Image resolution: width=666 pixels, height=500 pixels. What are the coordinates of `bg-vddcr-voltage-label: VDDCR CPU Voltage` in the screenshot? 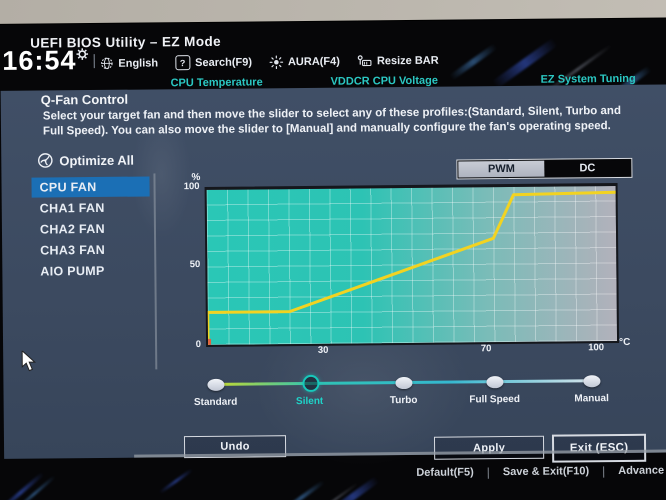 It's located at (384, 81).